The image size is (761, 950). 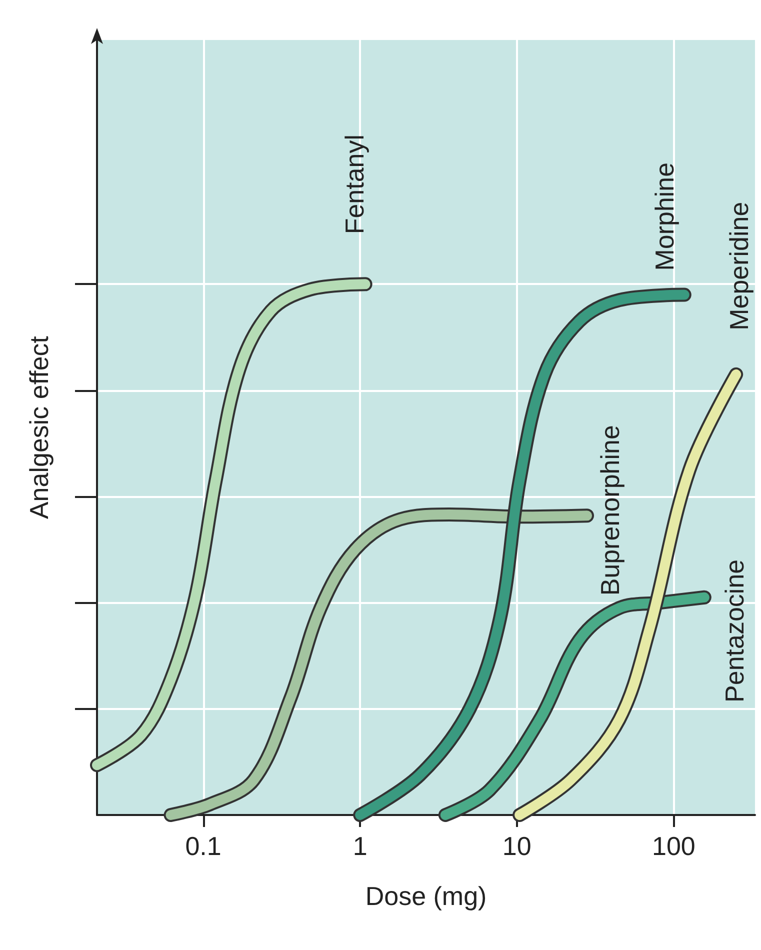 I want to click on x-tick-label: 10, so click(x=517, y=846).